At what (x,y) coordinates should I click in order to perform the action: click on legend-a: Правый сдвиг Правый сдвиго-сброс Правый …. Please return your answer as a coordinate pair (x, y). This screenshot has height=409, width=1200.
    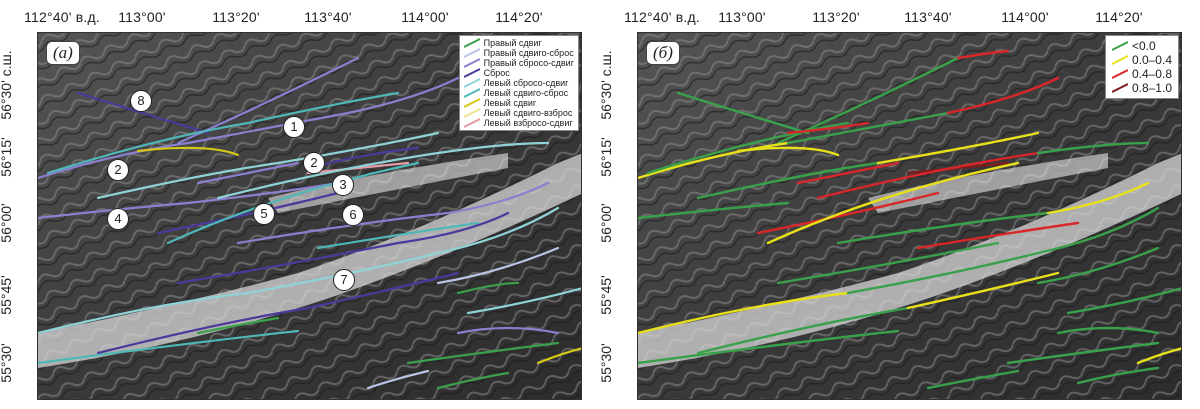
    Looking at the image, I should click on (518, 83).